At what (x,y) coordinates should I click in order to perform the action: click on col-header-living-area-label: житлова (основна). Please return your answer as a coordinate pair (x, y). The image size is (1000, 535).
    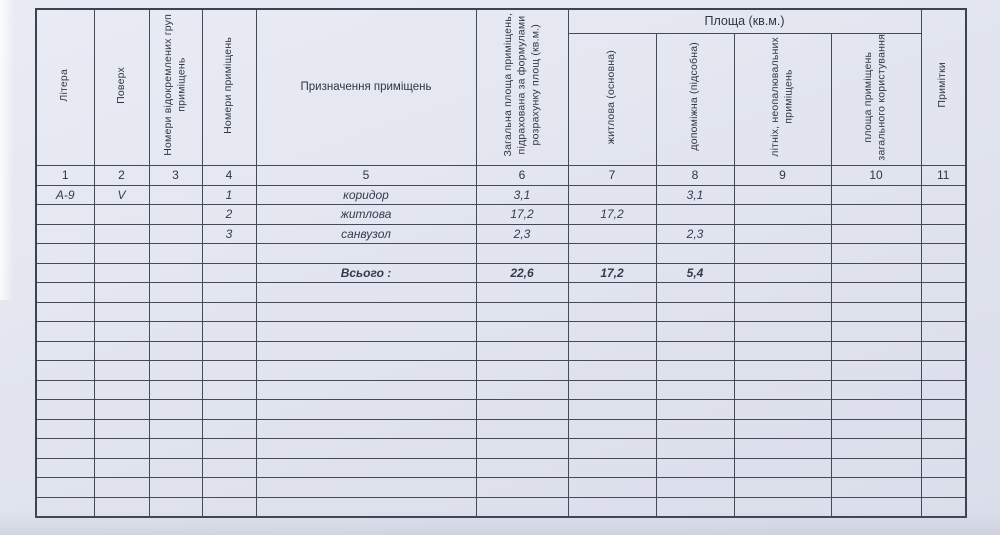
    Looking at the image, I should click on (611, 96).